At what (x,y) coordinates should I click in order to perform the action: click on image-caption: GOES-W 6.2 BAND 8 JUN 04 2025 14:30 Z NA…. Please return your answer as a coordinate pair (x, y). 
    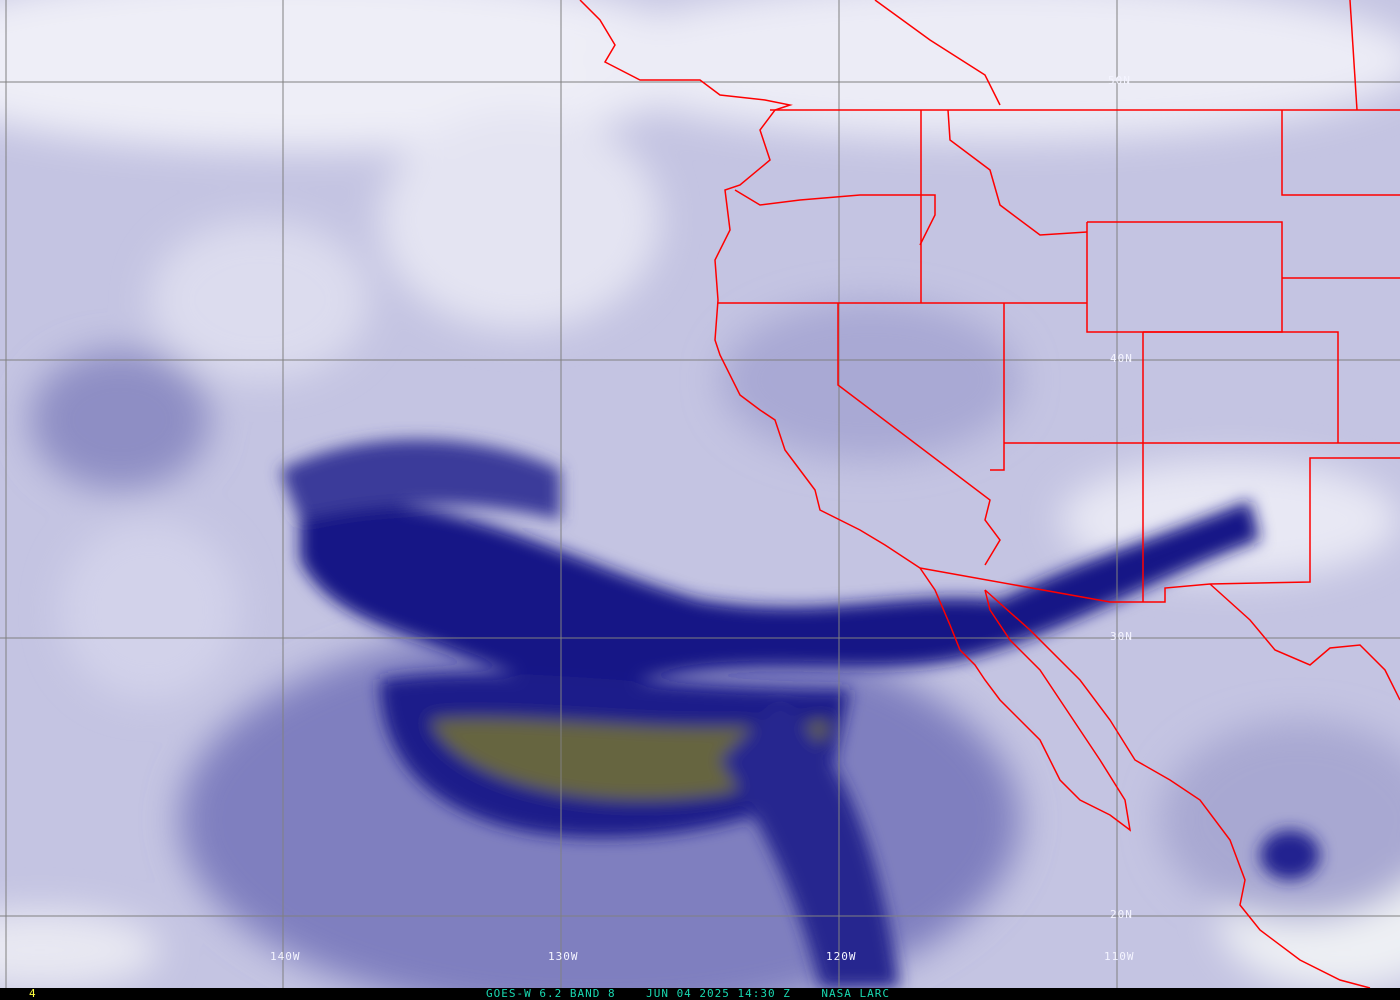
    Looking at the image, I should click on (688, 993).